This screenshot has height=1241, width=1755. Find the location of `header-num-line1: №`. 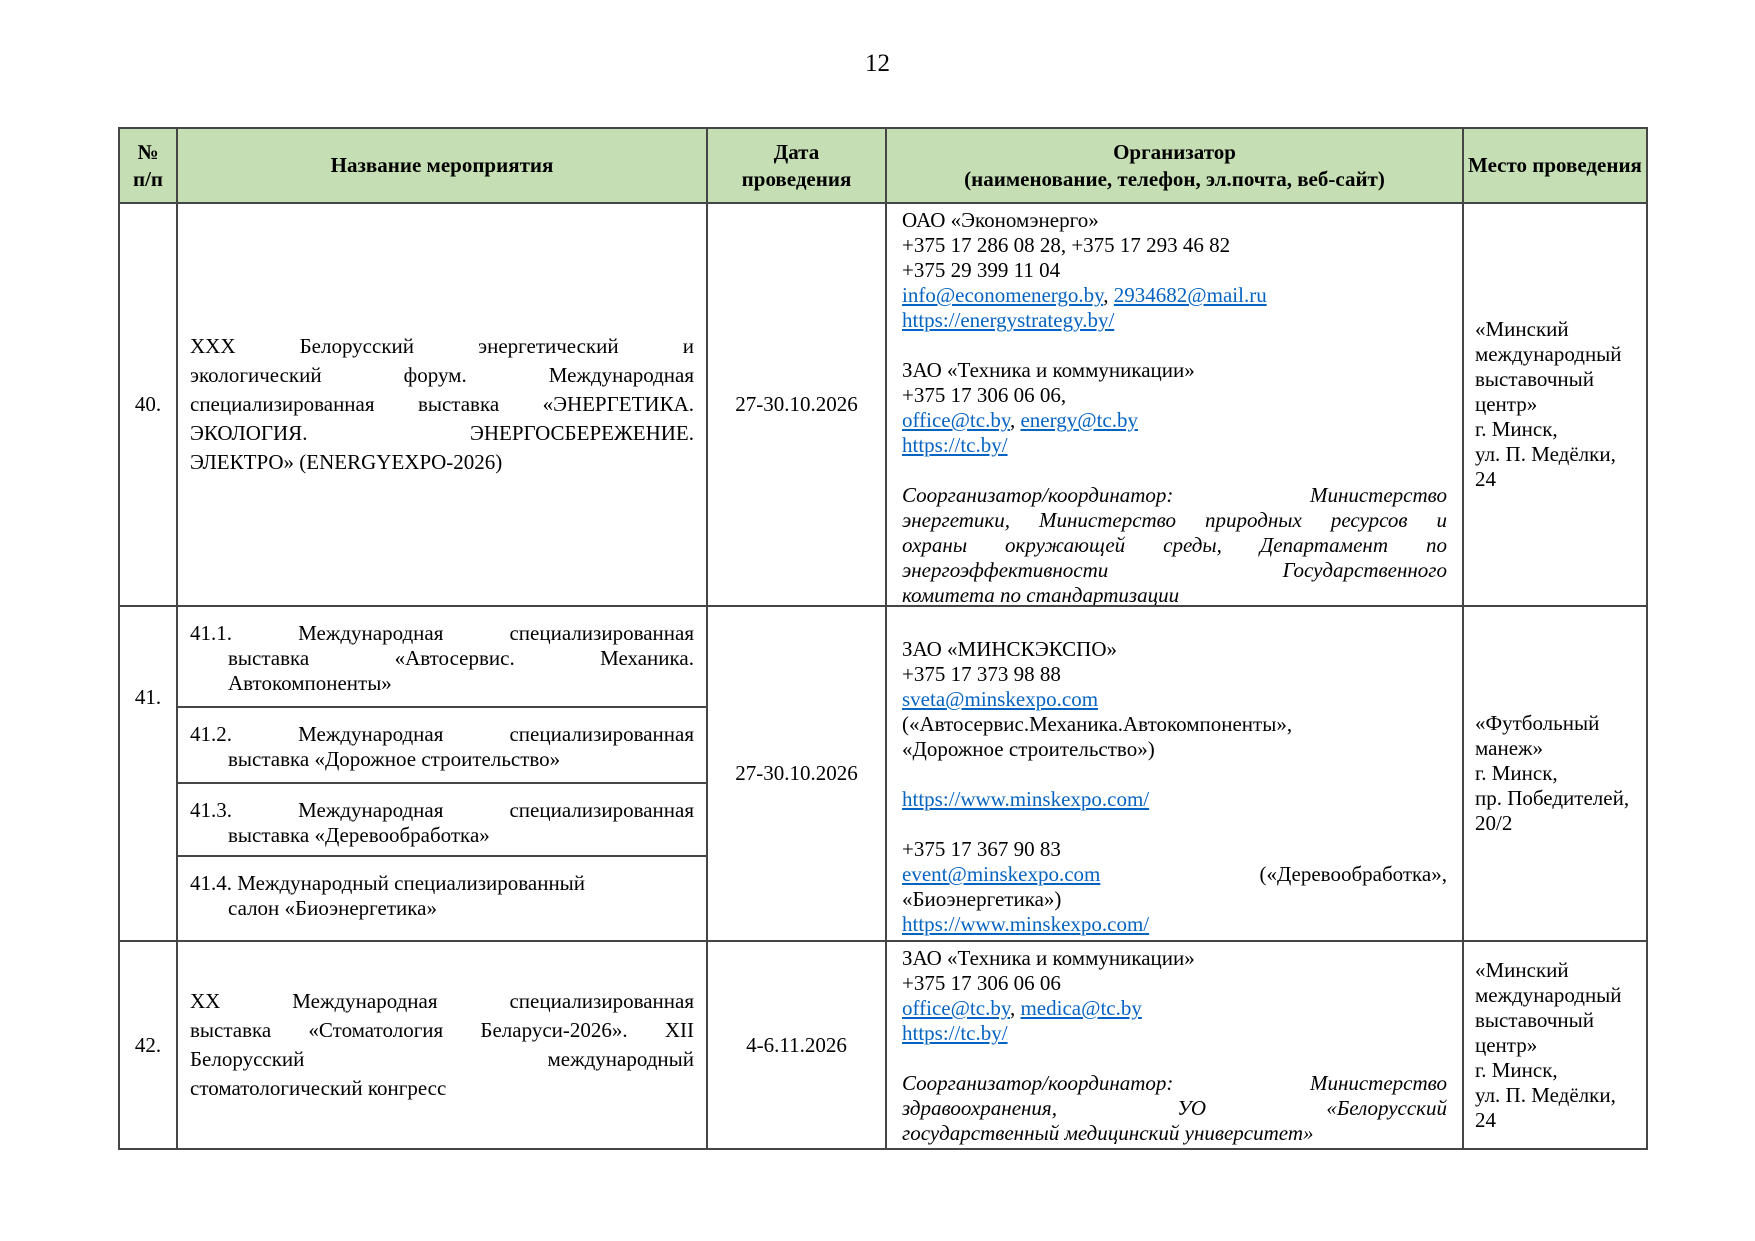

header-num-line1: № is located at coordinates (148, 151).